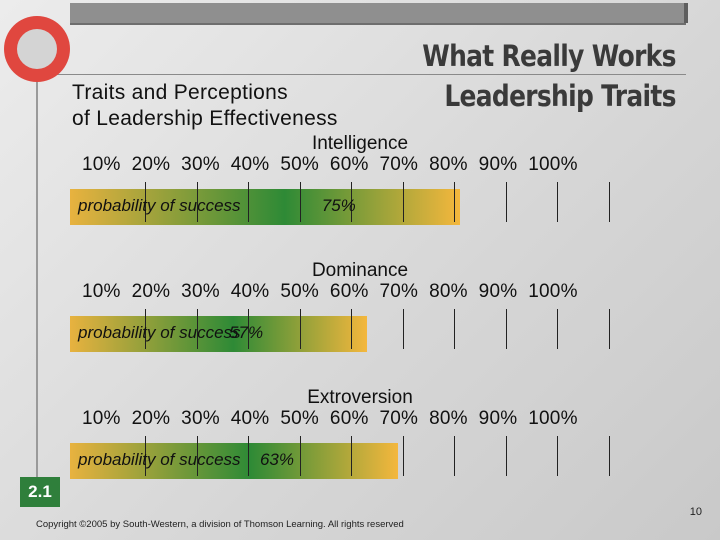  What do you see at coordinates (180, 92) in the screenshot?
I see `subtitle-line-1: Traits and Perceptions` at bounding box center [180, 92].